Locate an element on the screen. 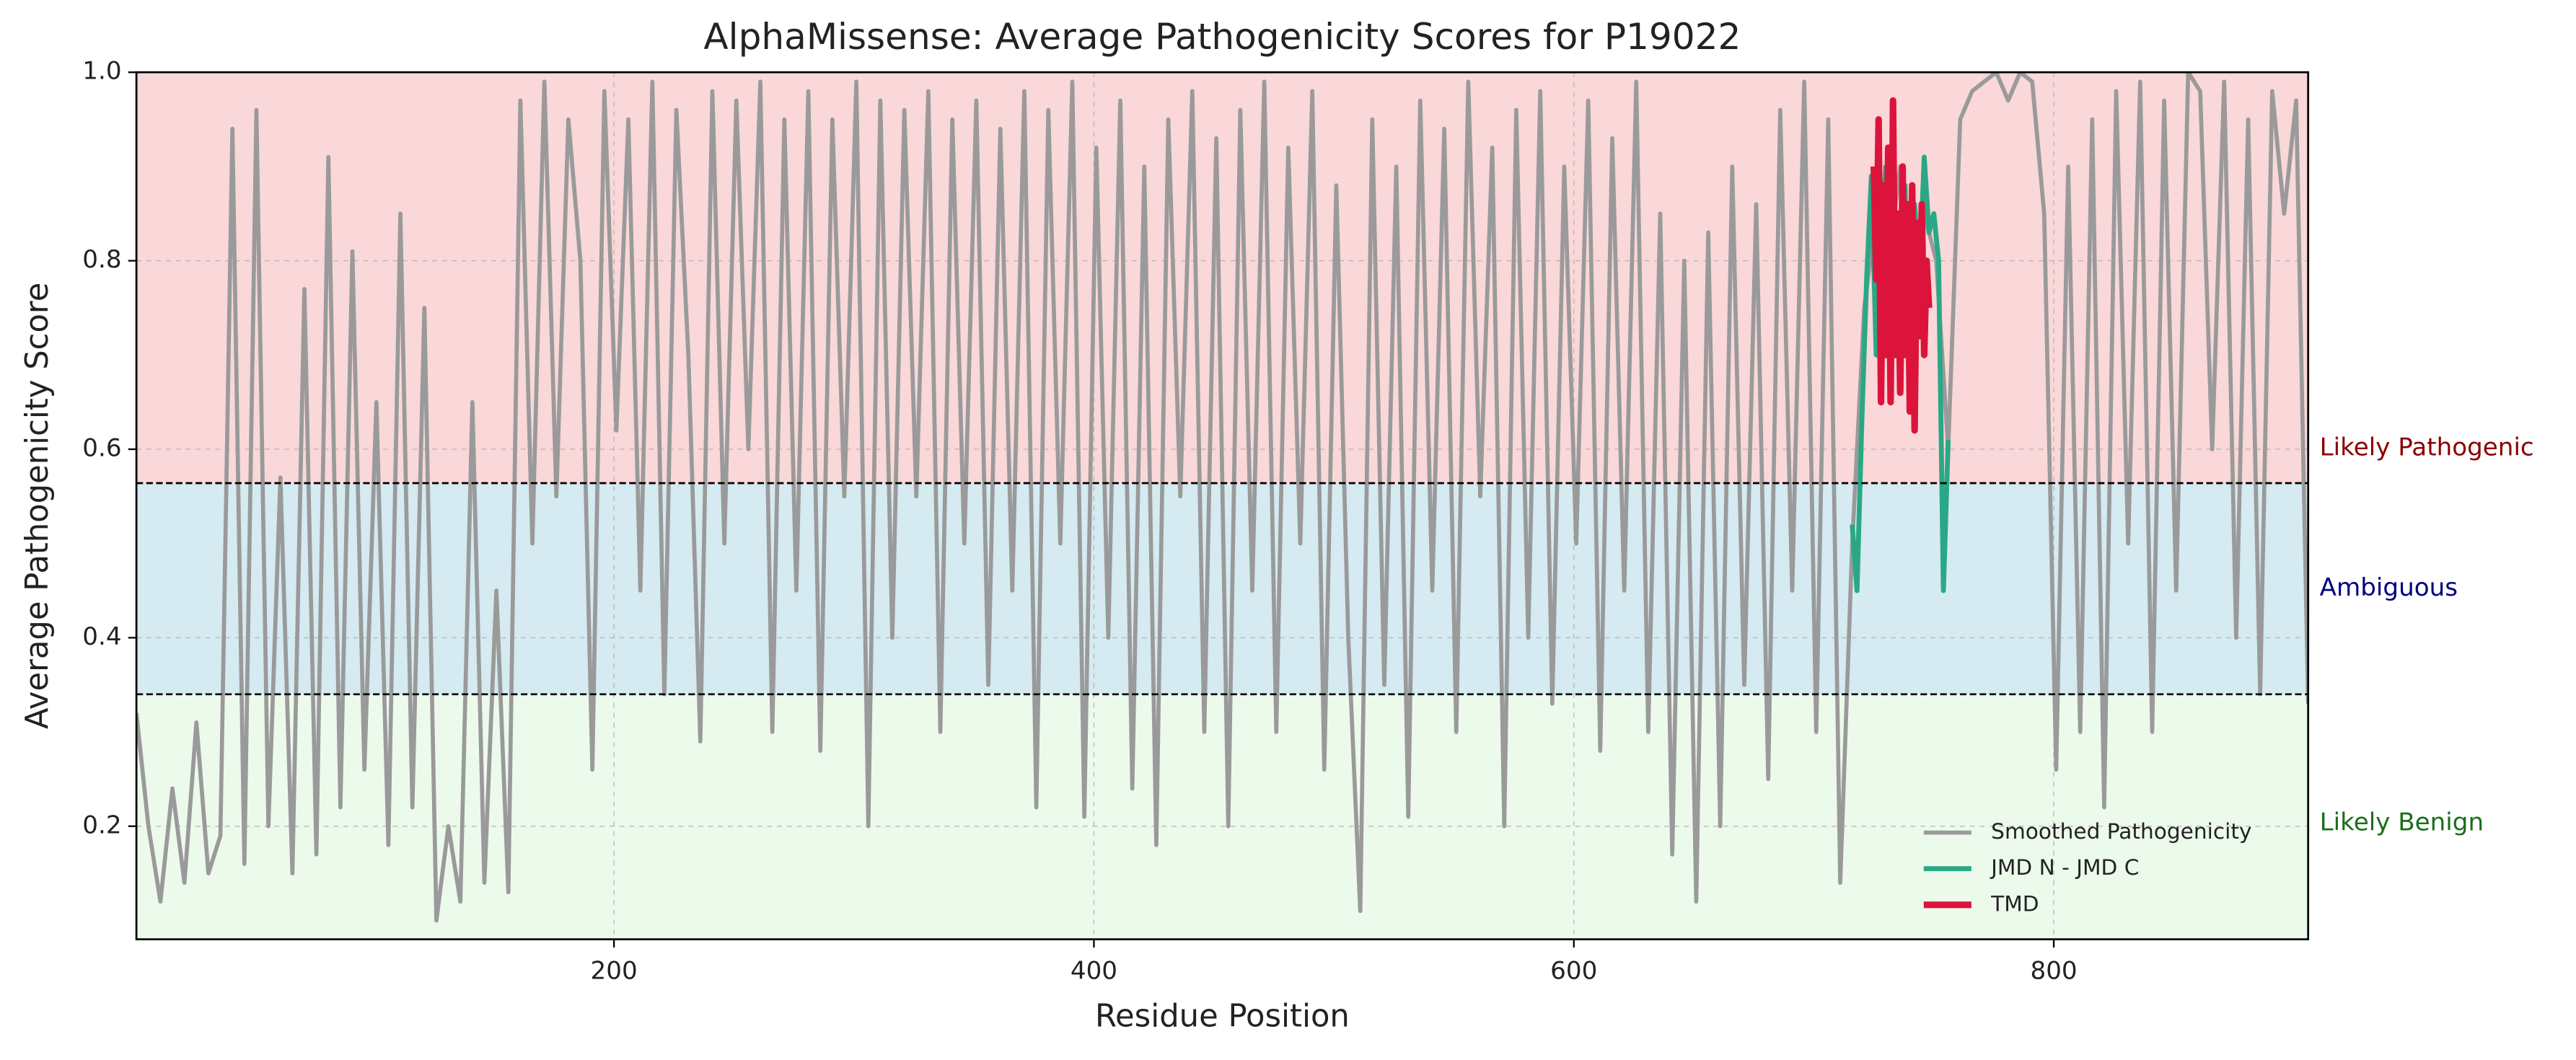 The width and height of the screenshot is (2576, 1060). legend-label: JMD N - JMD C is located at coordinates (2064, 868).